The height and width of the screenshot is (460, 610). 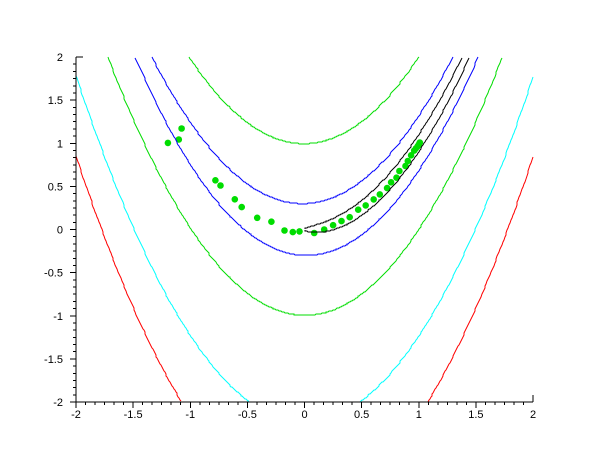 I want to click on x-tick-label: -0.5, so click(x=247, y=415).